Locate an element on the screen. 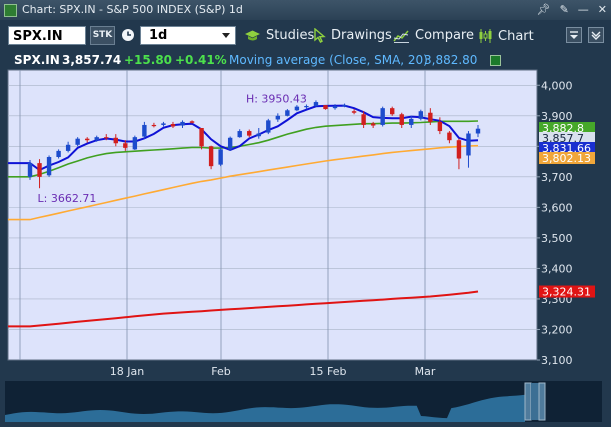 This screenshot has width=611, height=427. double-chevron-icon is located at coordinates (596, 35).